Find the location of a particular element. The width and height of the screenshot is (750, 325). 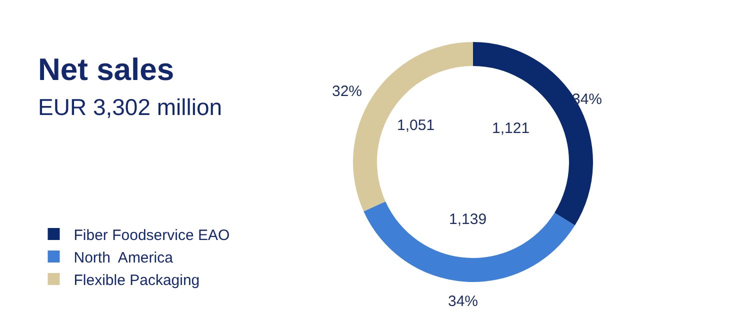

legend-label: North America is located at coordinates (124, 257).